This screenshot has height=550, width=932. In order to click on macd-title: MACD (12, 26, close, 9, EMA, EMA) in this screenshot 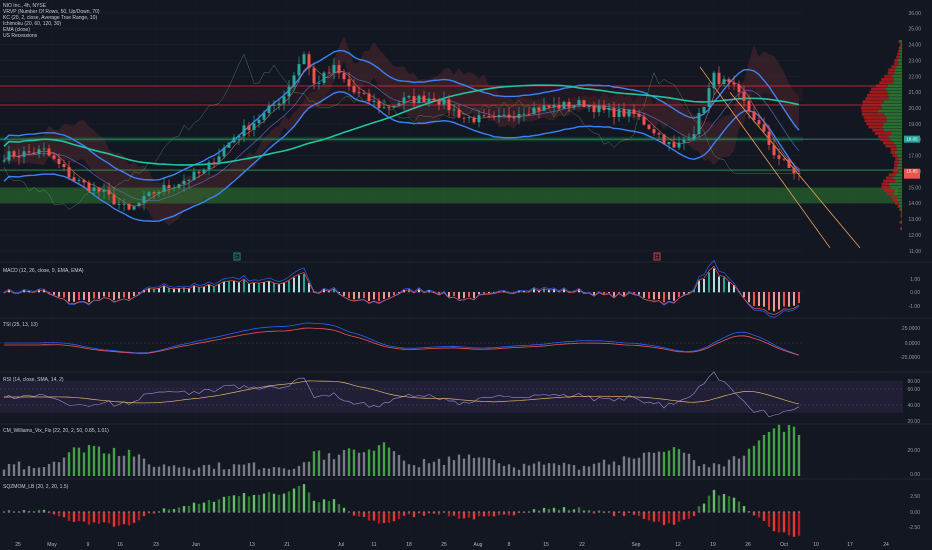, I will do `click(43, 271)`.